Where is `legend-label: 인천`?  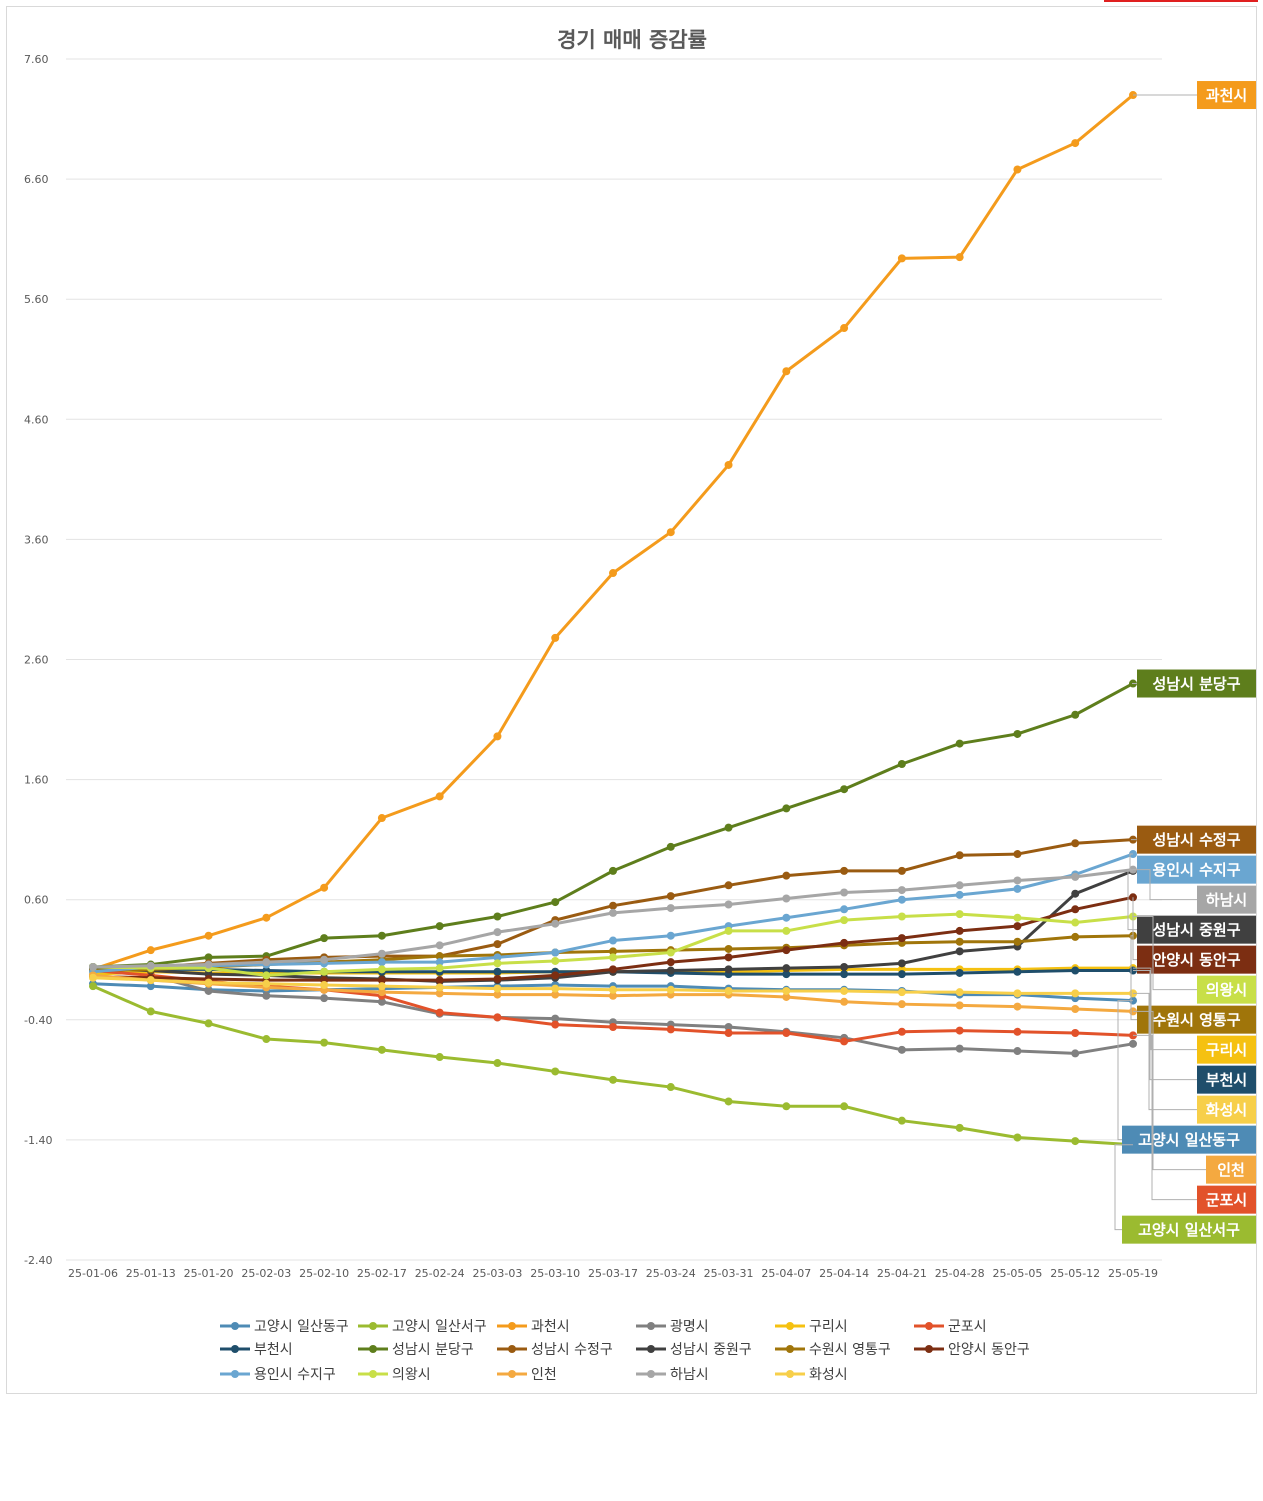 legend-label: 인천 is located at coordinates (544, 1375).